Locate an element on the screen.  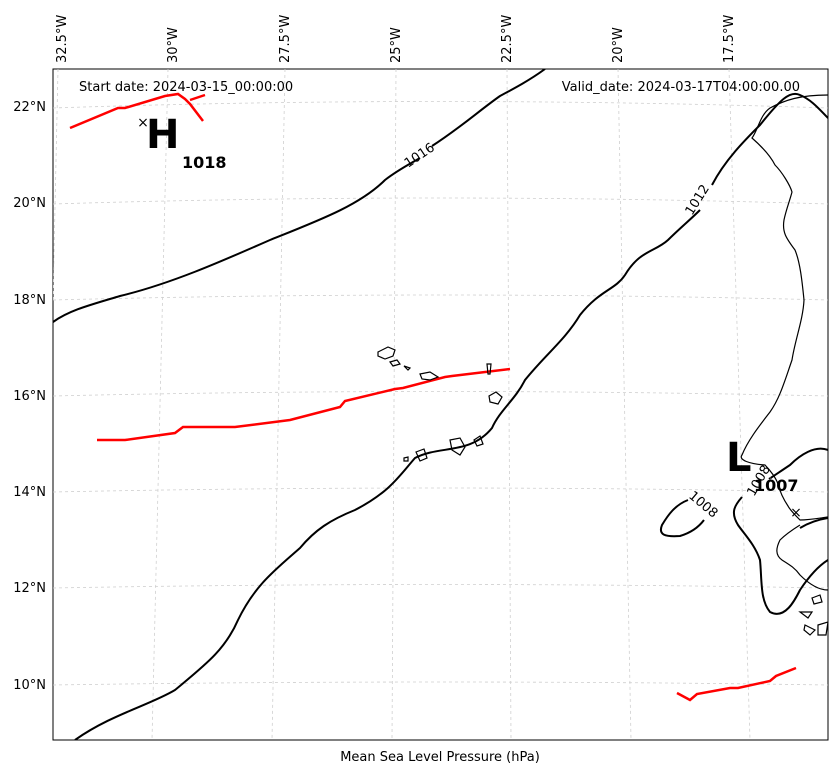
lat-label: 10°N is located at coordinates (29, 685).